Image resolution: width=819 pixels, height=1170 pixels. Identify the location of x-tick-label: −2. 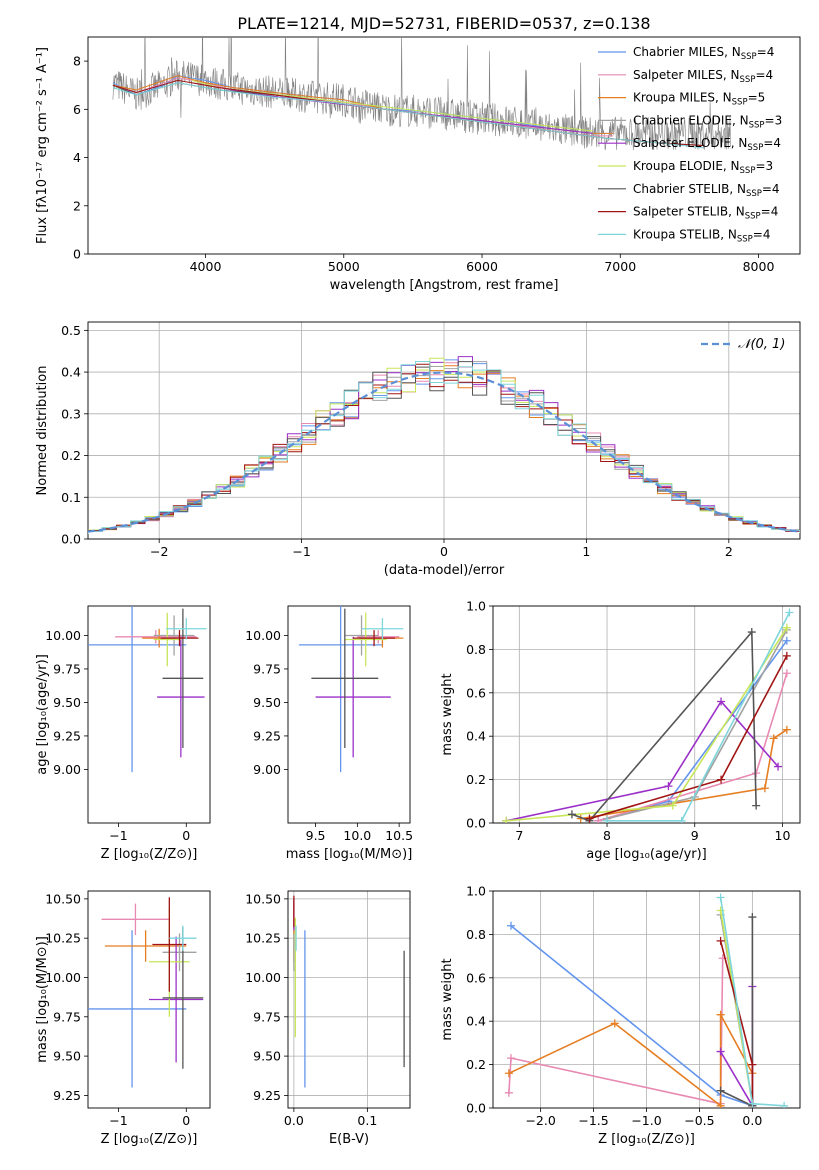
(159, 551).